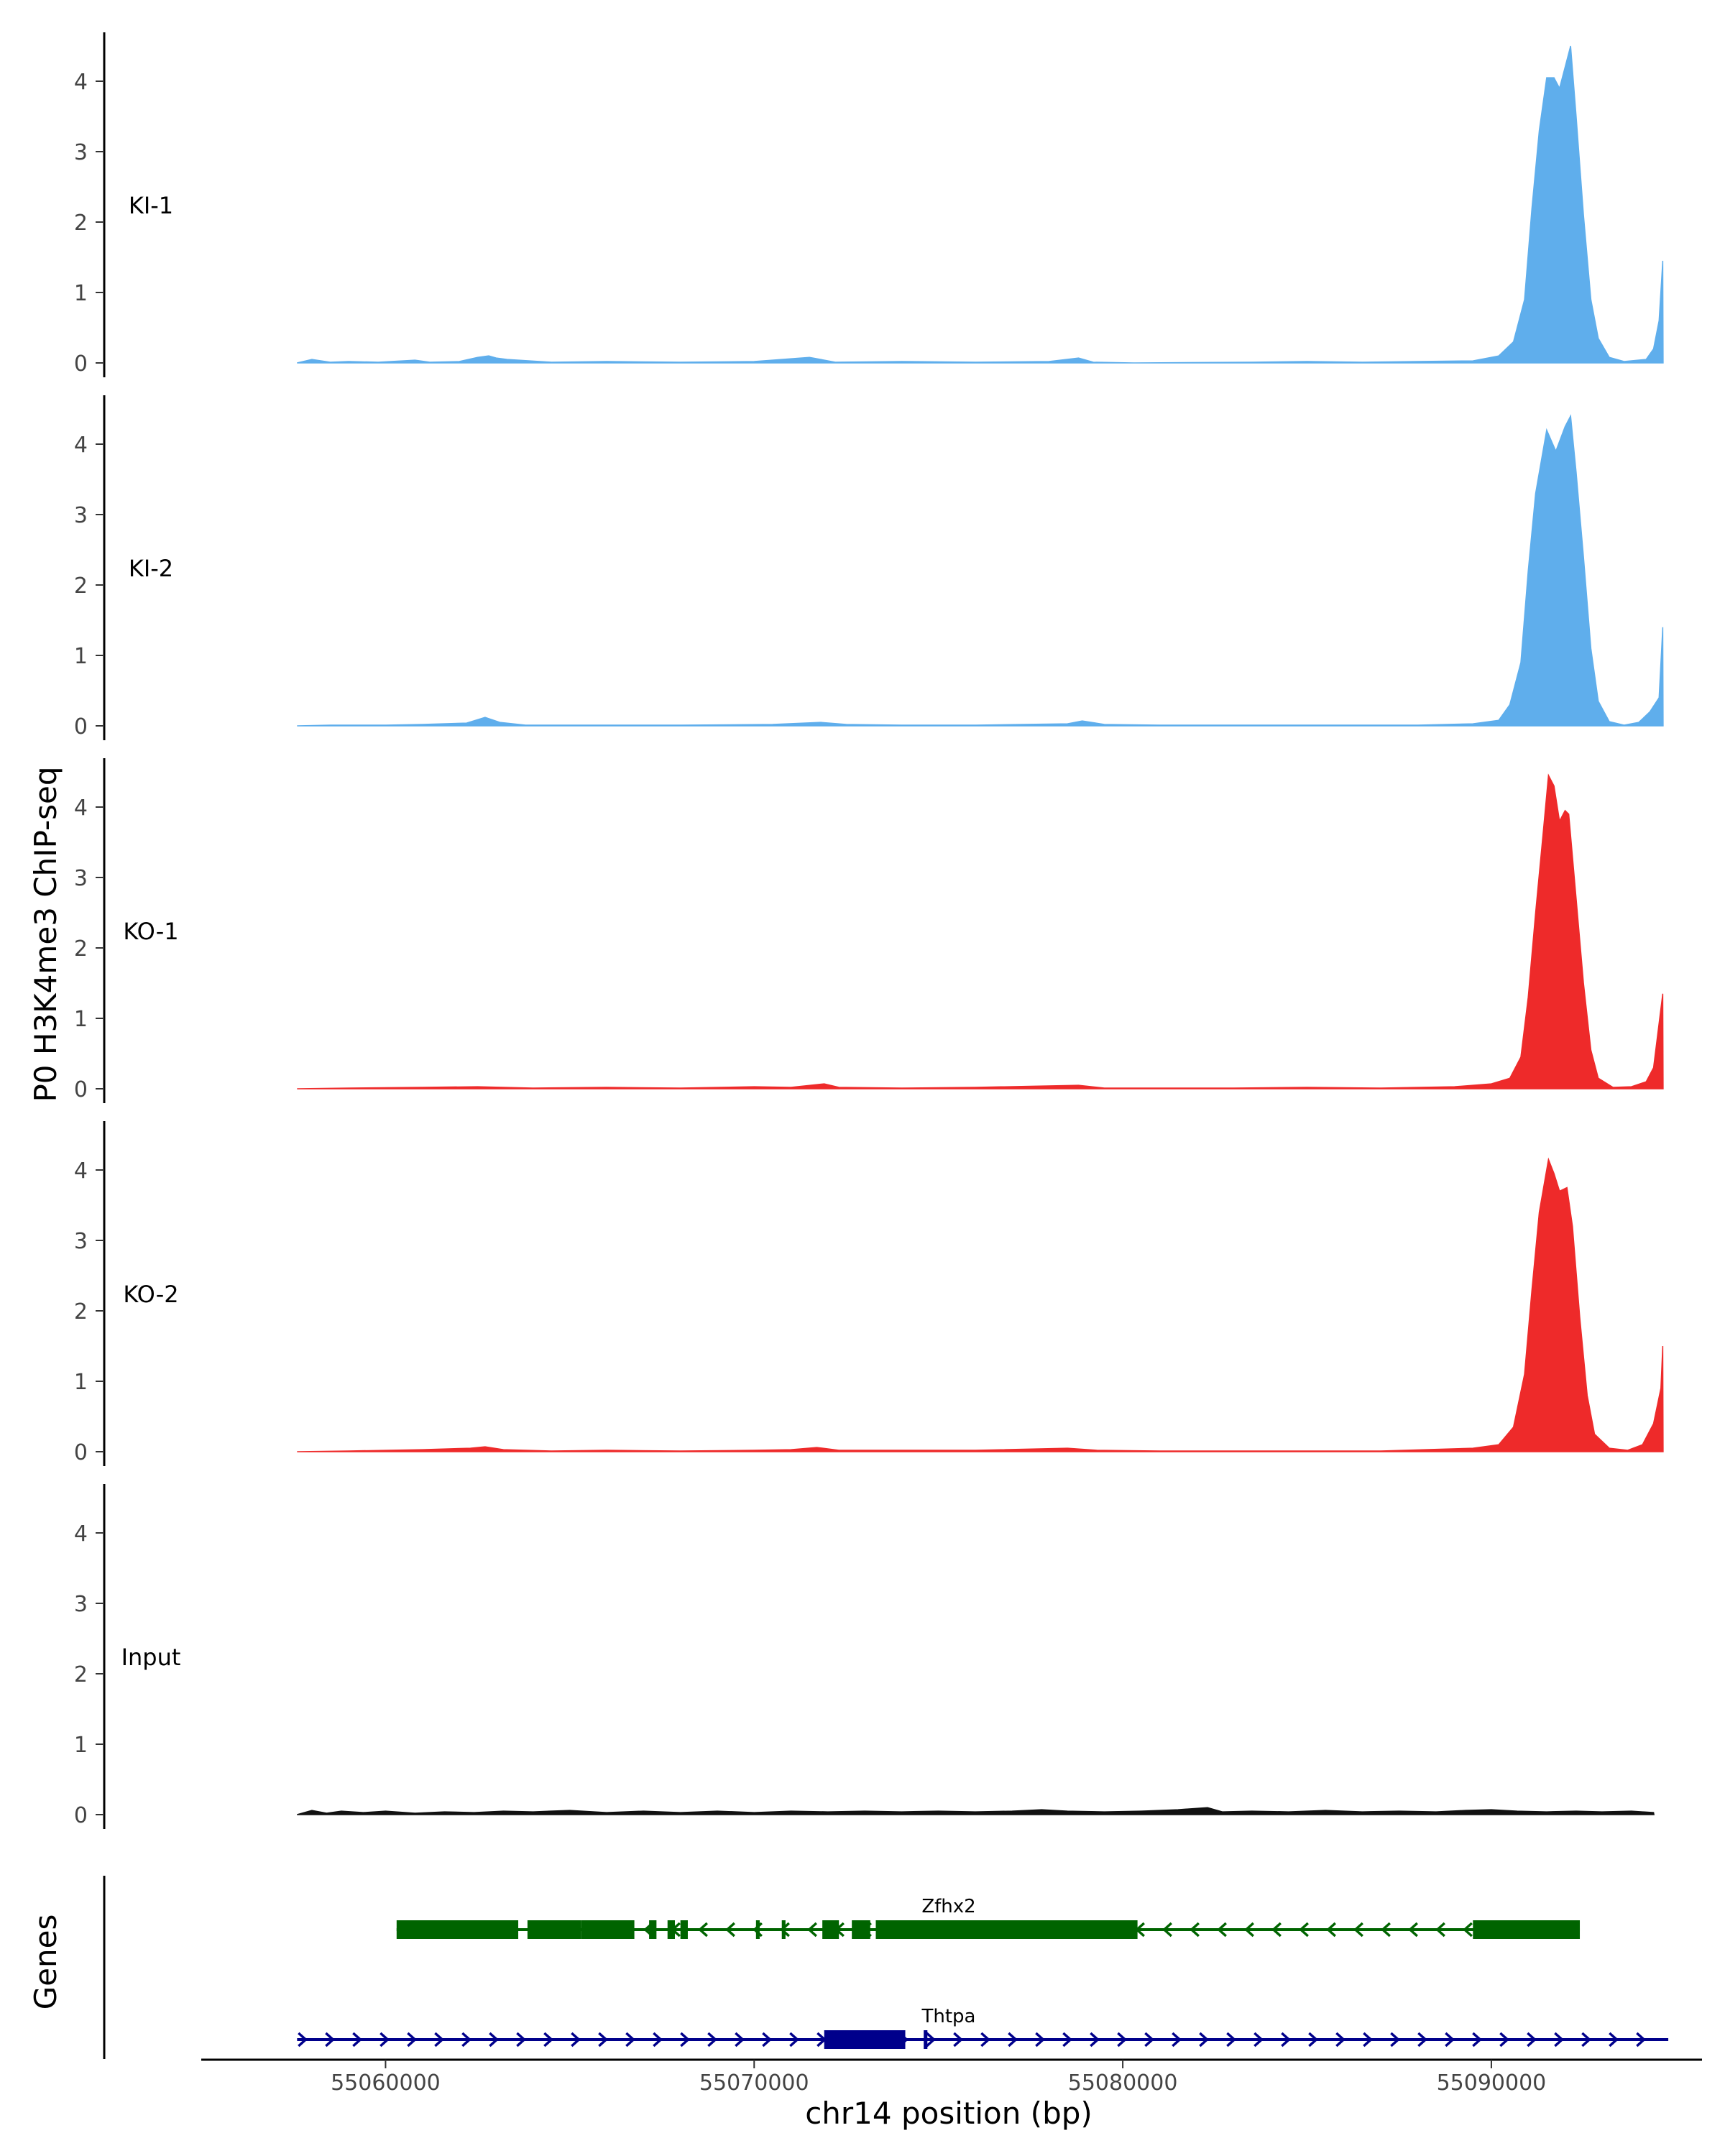  What do you see at coordinates (948, 1906) in the screenshot?
I see `gene-name-label: Zfhx2` at bounding box center [948, 1906].